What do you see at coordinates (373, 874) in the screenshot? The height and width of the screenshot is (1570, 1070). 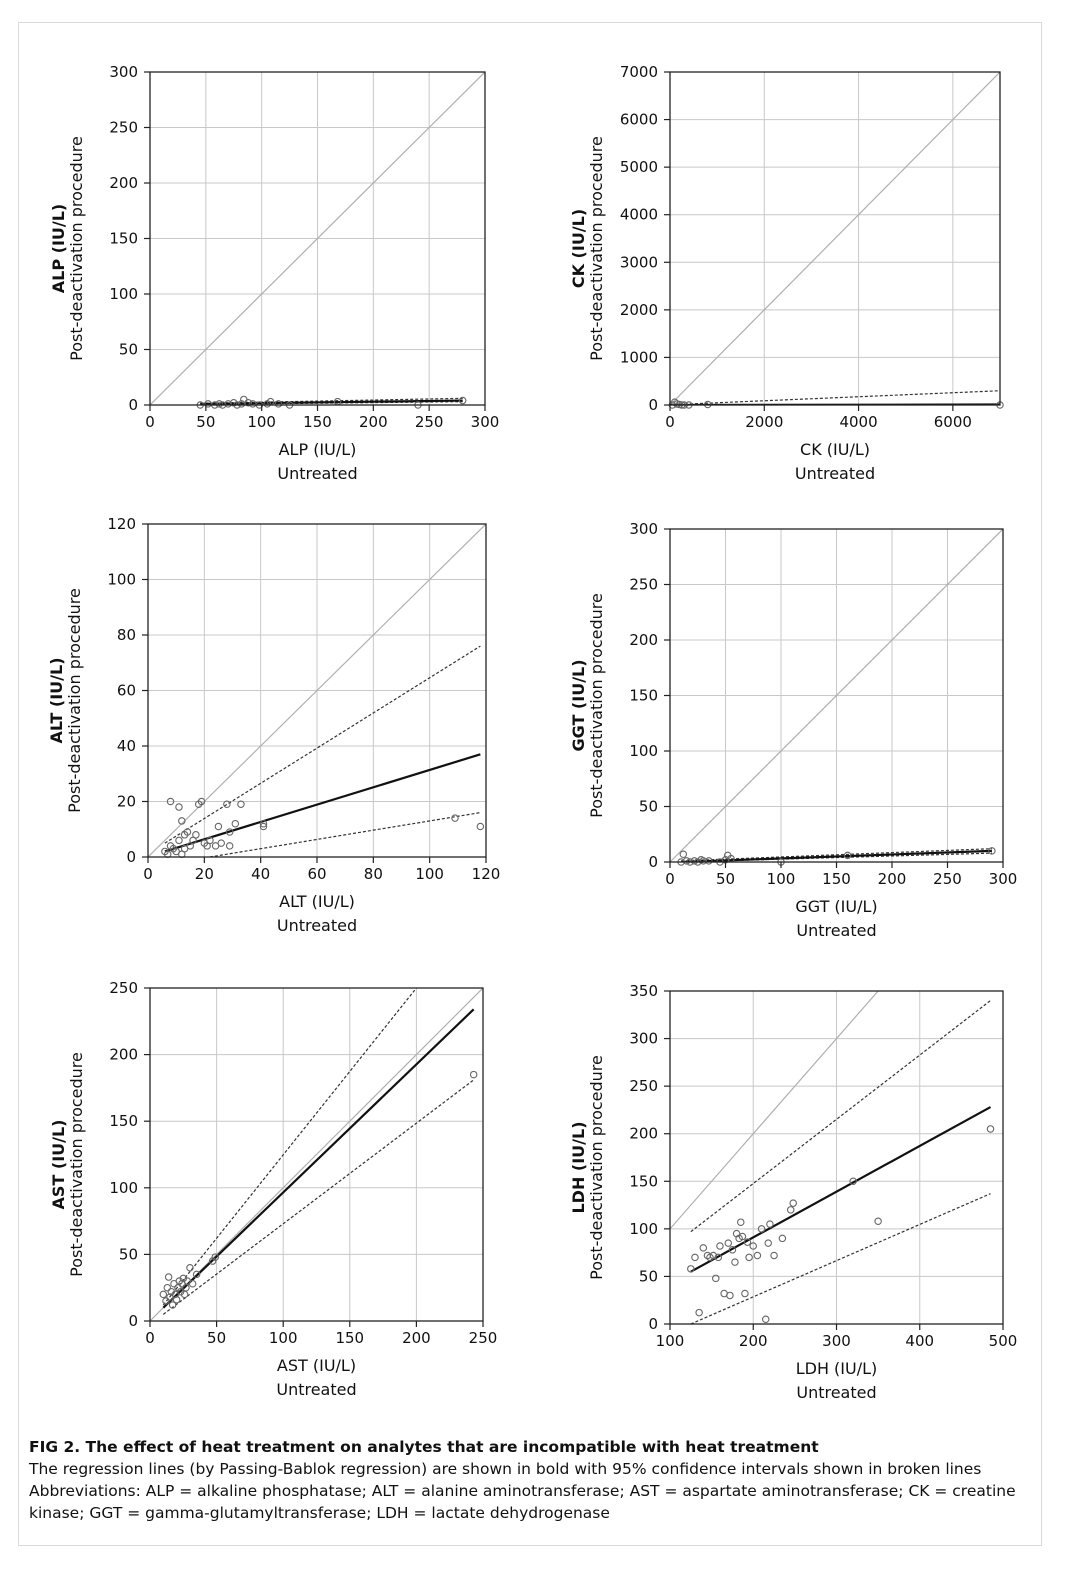 I see `x-tick-label: 80` at bounding box center [373, 874].